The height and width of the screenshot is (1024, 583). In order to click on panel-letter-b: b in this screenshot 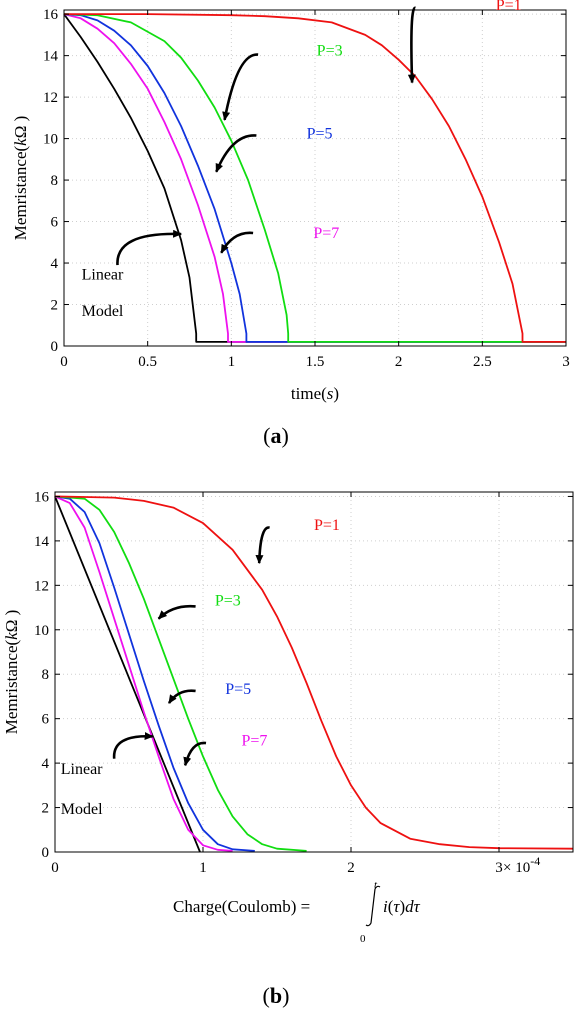, I will do `click(276, 995)`.